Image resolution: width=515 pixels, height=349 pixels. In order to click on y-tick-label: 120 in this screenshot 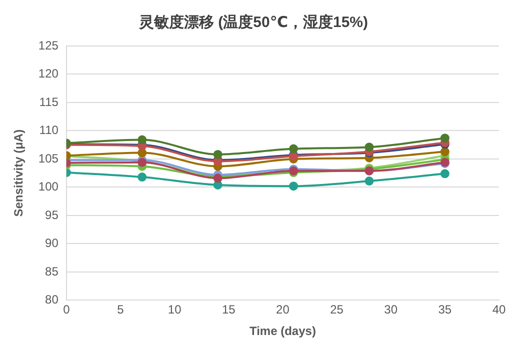, I will do `click(48, 73)`.